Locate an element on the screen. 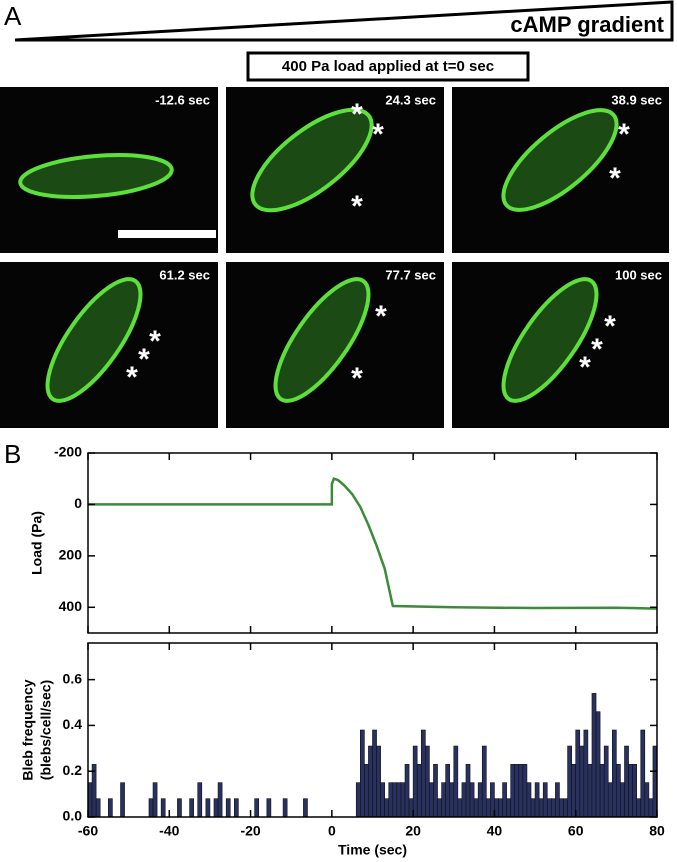  timestamp: 77.7 sec is located at coordinates (410, 274).